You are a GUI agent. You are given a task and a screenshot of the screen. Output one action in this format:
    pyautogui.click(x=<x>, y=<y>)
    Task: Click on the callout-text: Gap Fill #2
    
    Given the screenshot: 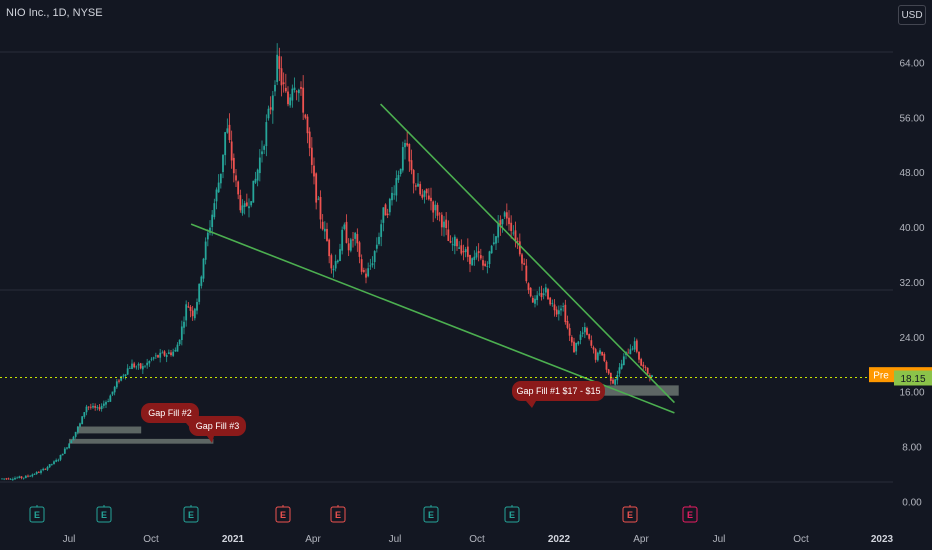 What is the action you would take?
    pyautogui.click(x=170, y=413)
    